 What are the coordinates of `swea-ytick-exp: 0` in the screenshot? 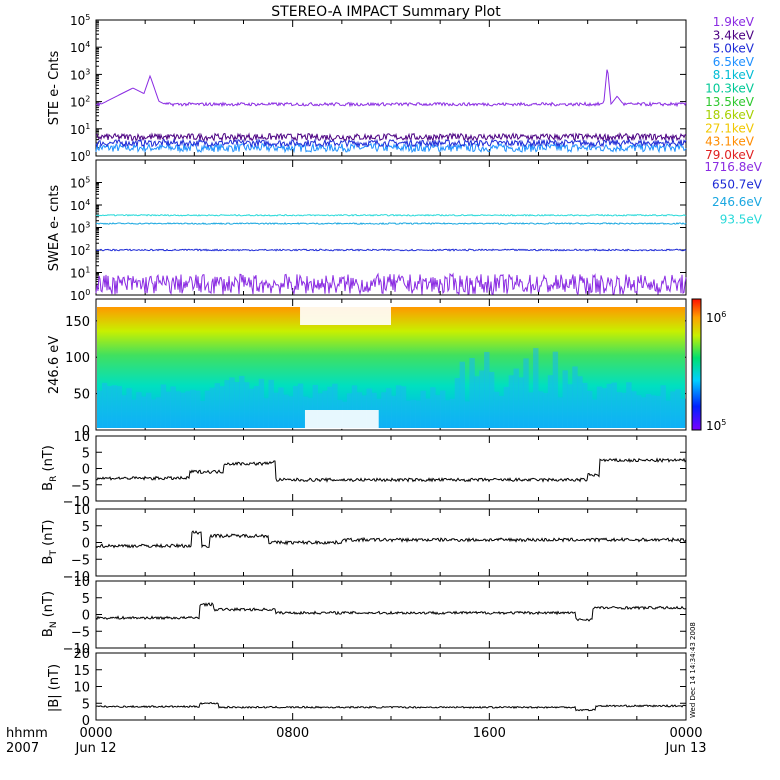 It's located at (87, 292).